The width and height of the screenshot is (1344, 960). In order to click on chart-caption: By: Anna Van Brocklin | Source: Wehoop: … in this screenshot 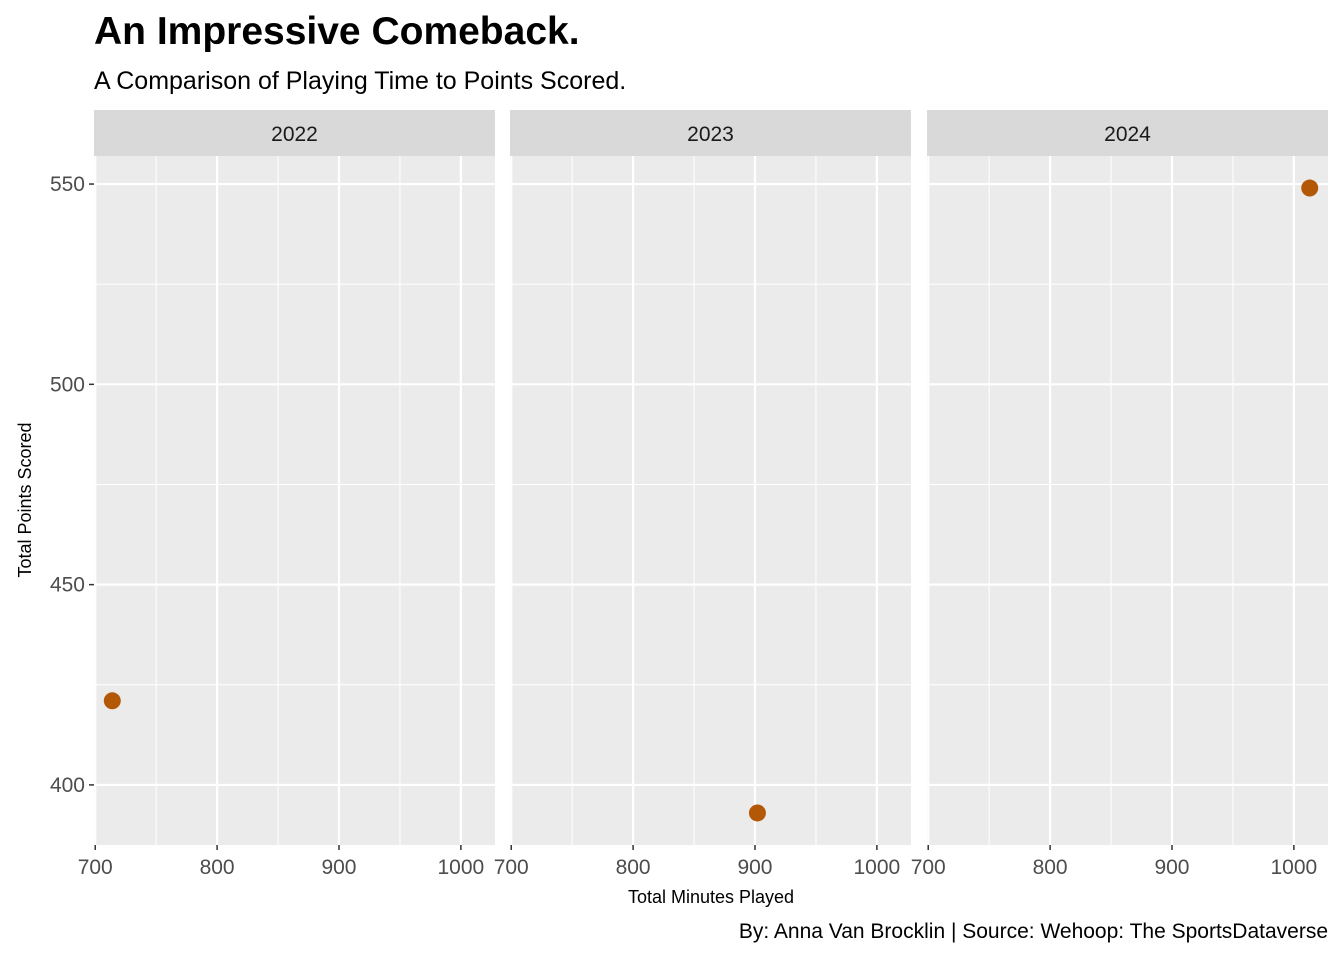, I will do `click(1033, 931)`.